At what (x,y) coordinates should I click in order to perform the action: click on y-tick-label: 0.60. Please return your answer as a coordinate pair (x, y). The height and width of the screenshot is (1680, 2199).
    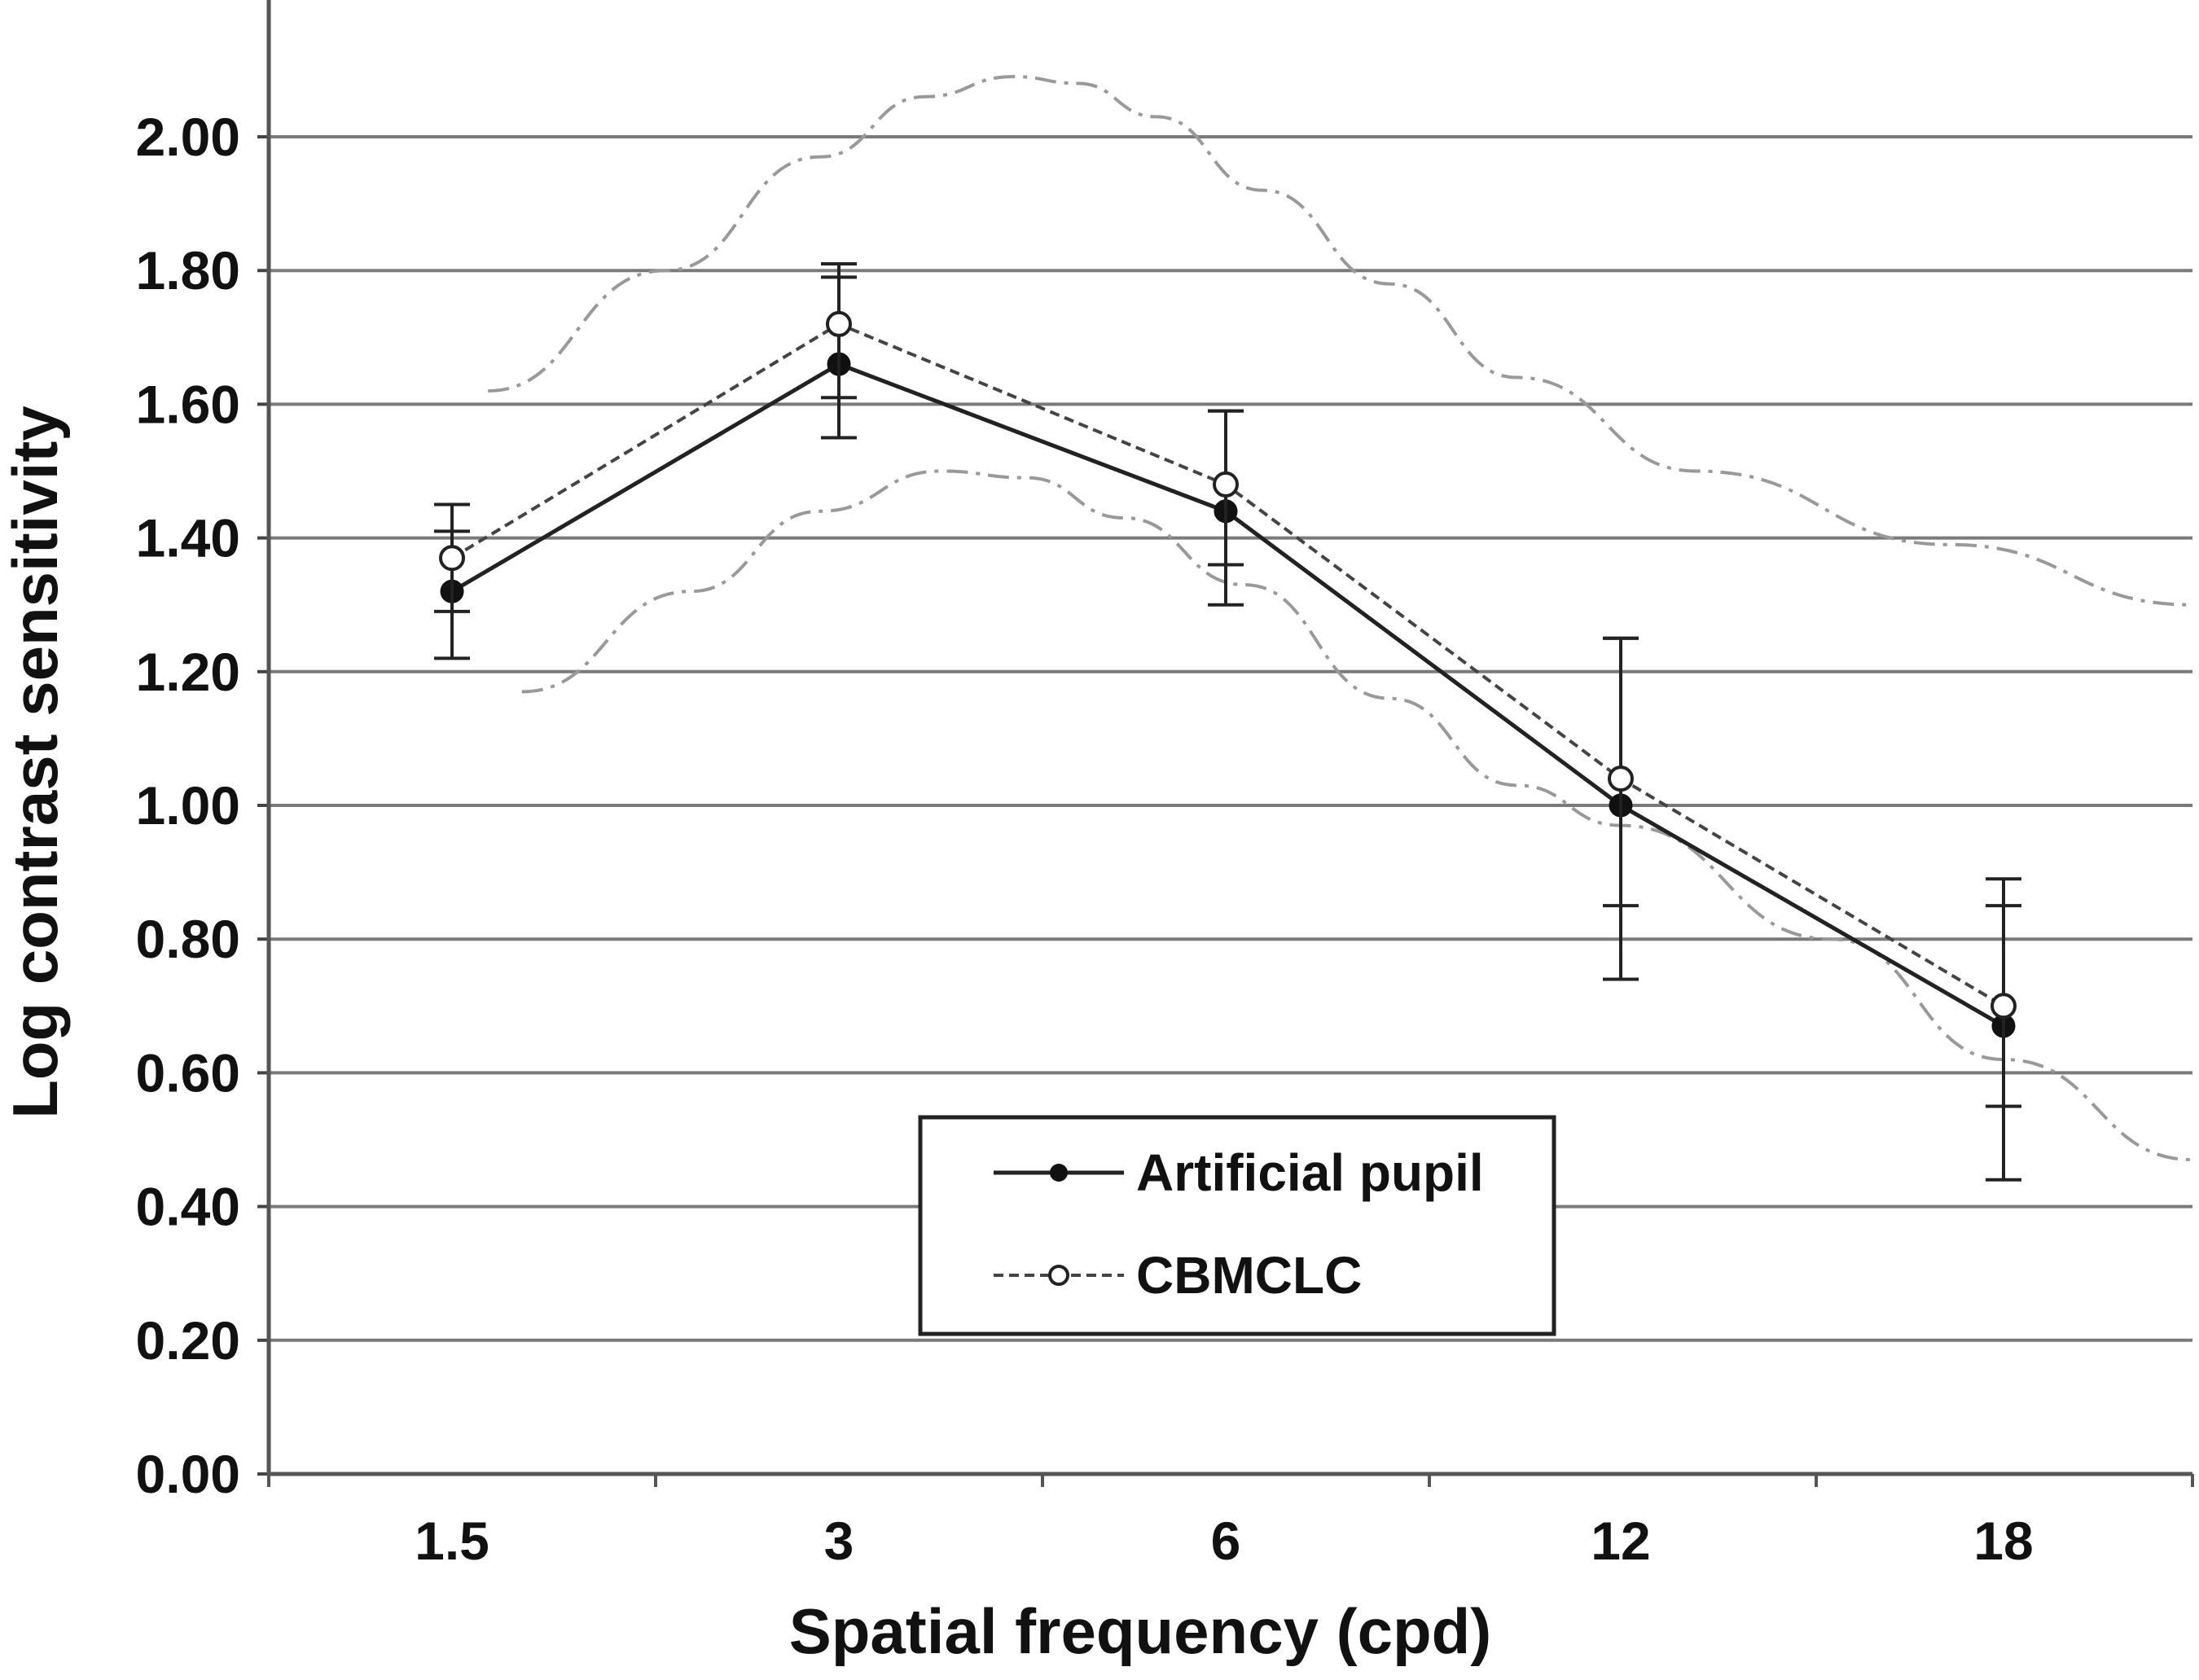
    Looking at the image, I should click on (188, 1073).